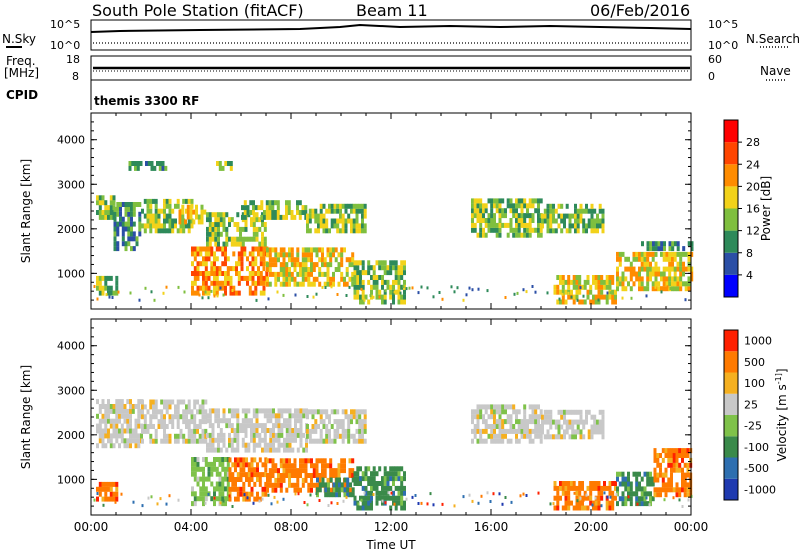 Image resolution: width=800 pixels, height=554 pixels. What do you see at coordinates (26, 211) in the screenshot?
I see `ylabel-1: Slant Range [km]` at bounding box center [26, 211].